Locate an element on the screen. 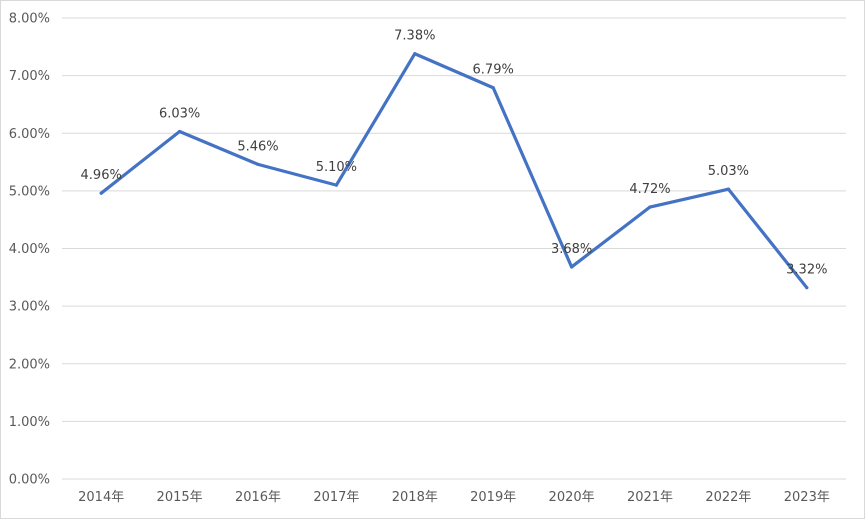  x-tick-label: 2018年 is located at coordinates (415, 497).